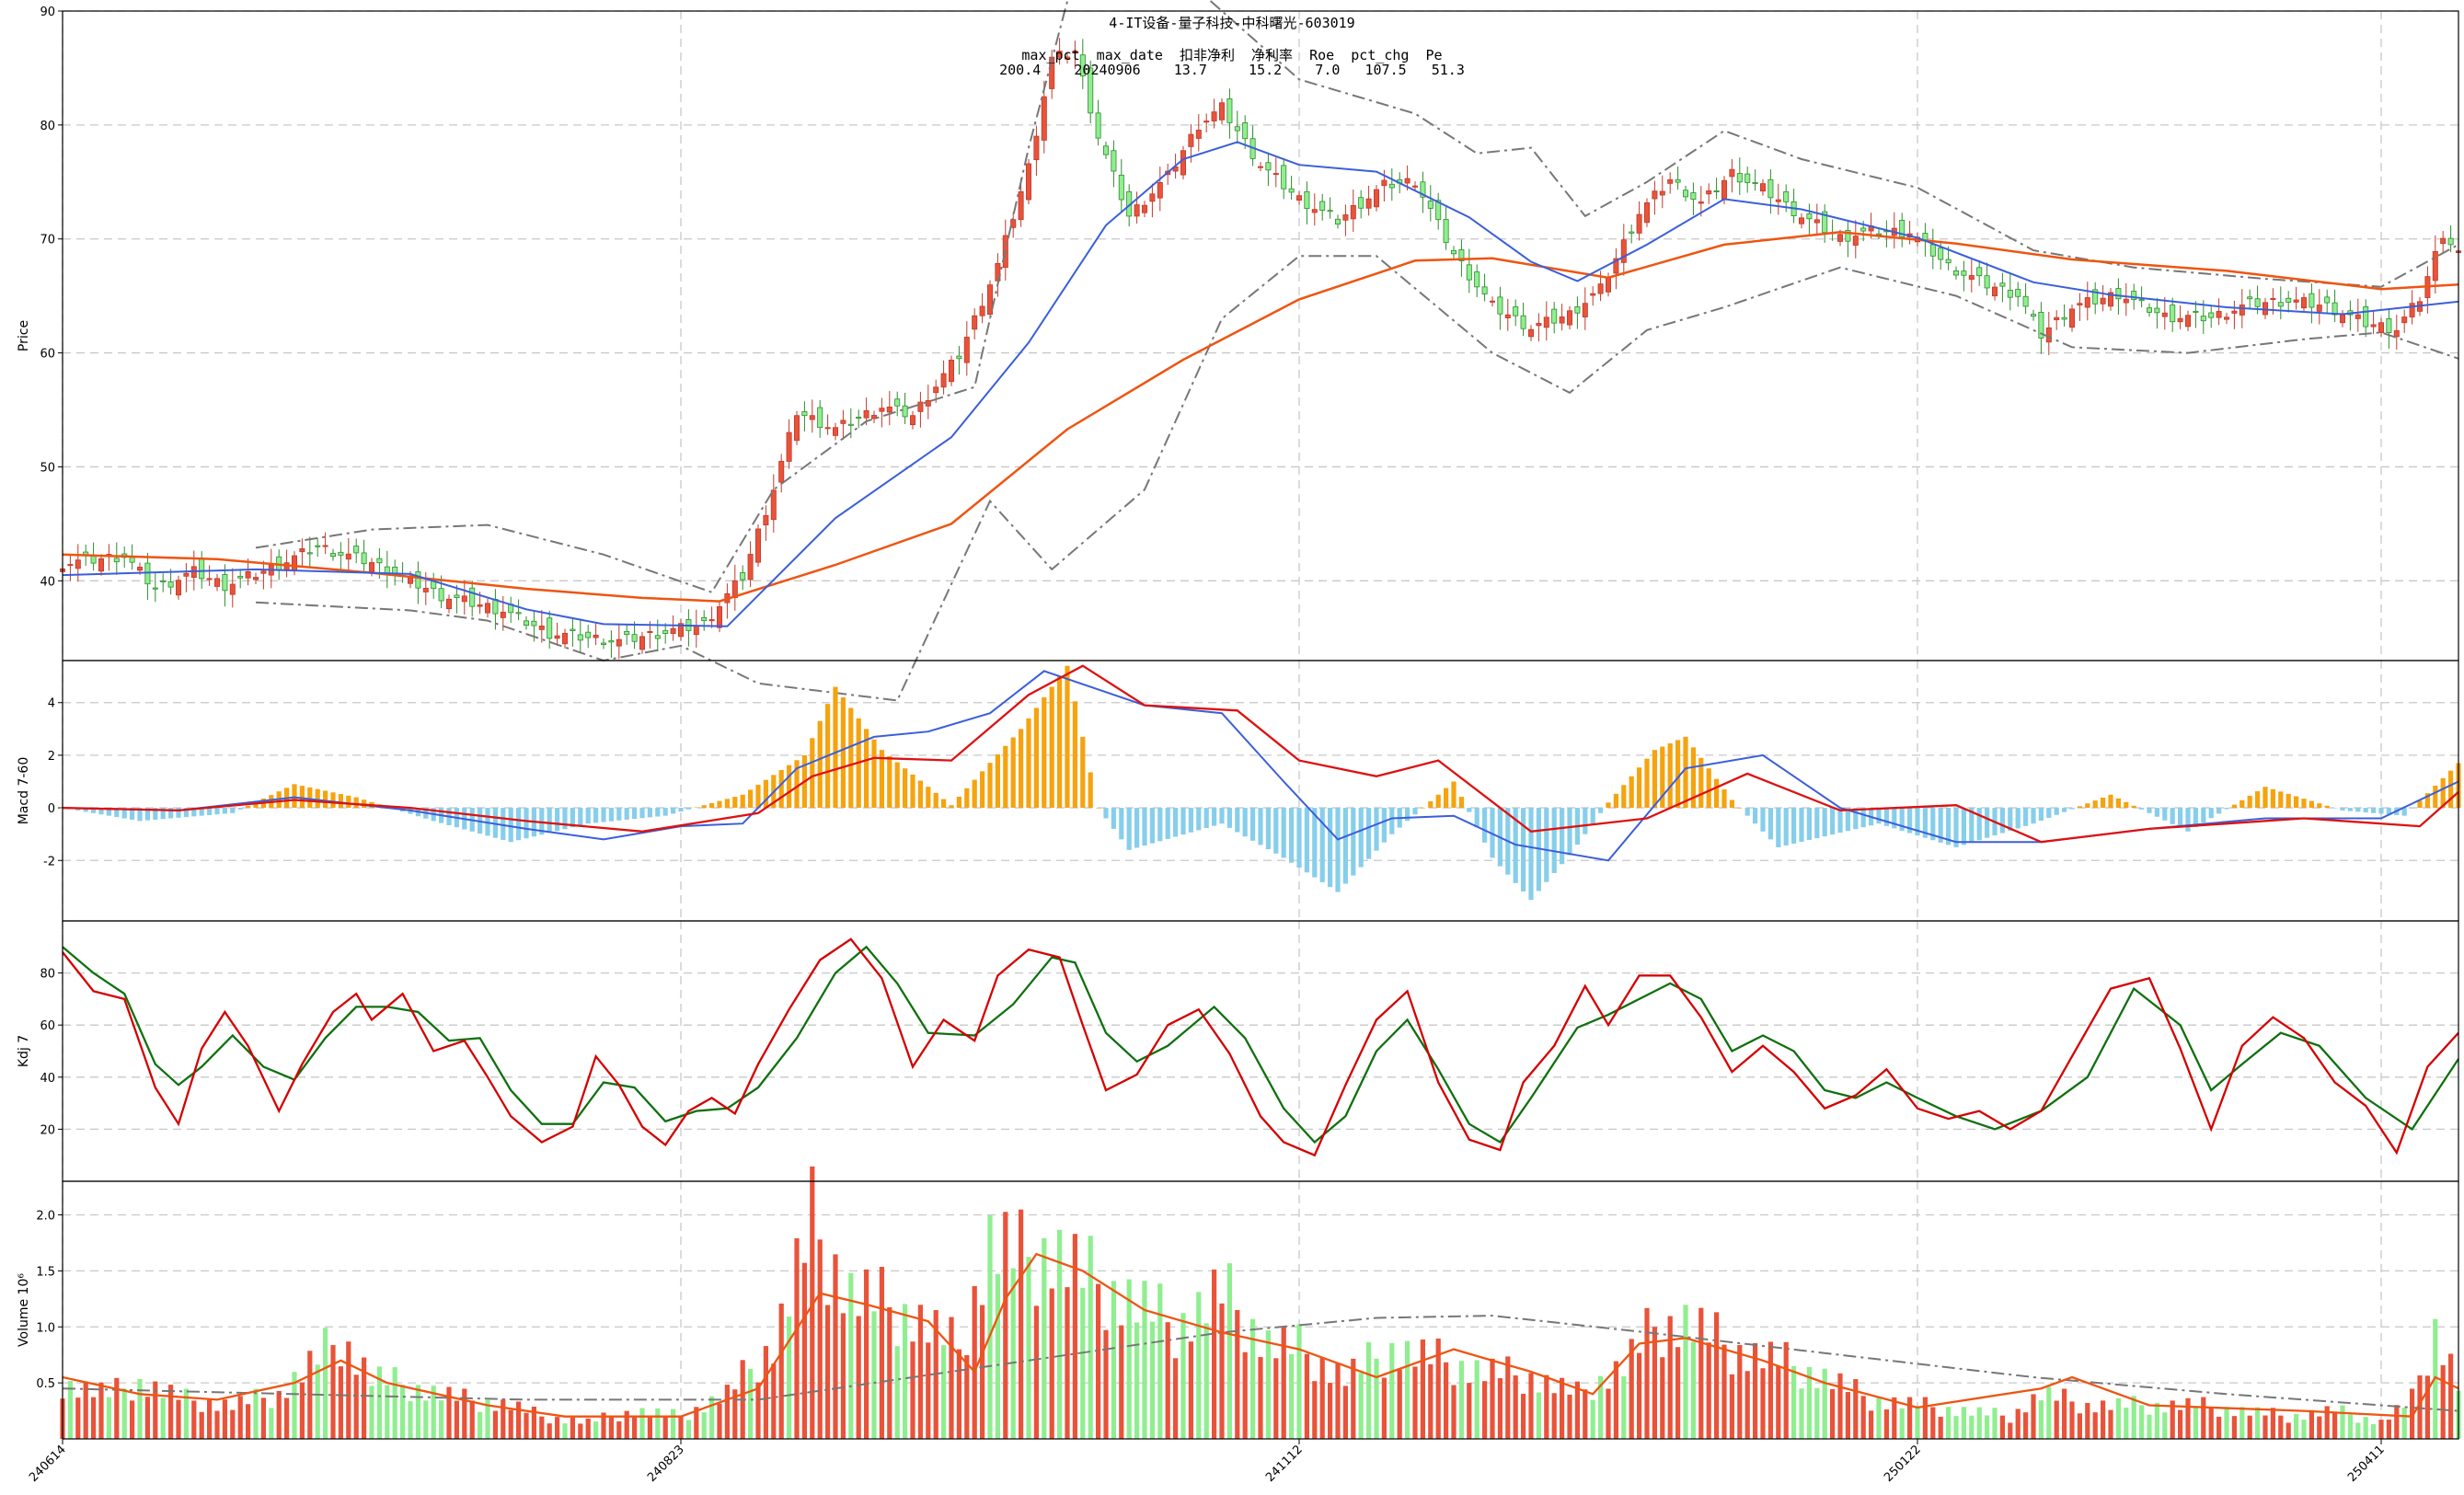 The height and width of the screenshot is (1495, 2464). Describe the element at coordinates (666, 1464) in the screenshot. I see `x-tick-label: 240823` at that location.